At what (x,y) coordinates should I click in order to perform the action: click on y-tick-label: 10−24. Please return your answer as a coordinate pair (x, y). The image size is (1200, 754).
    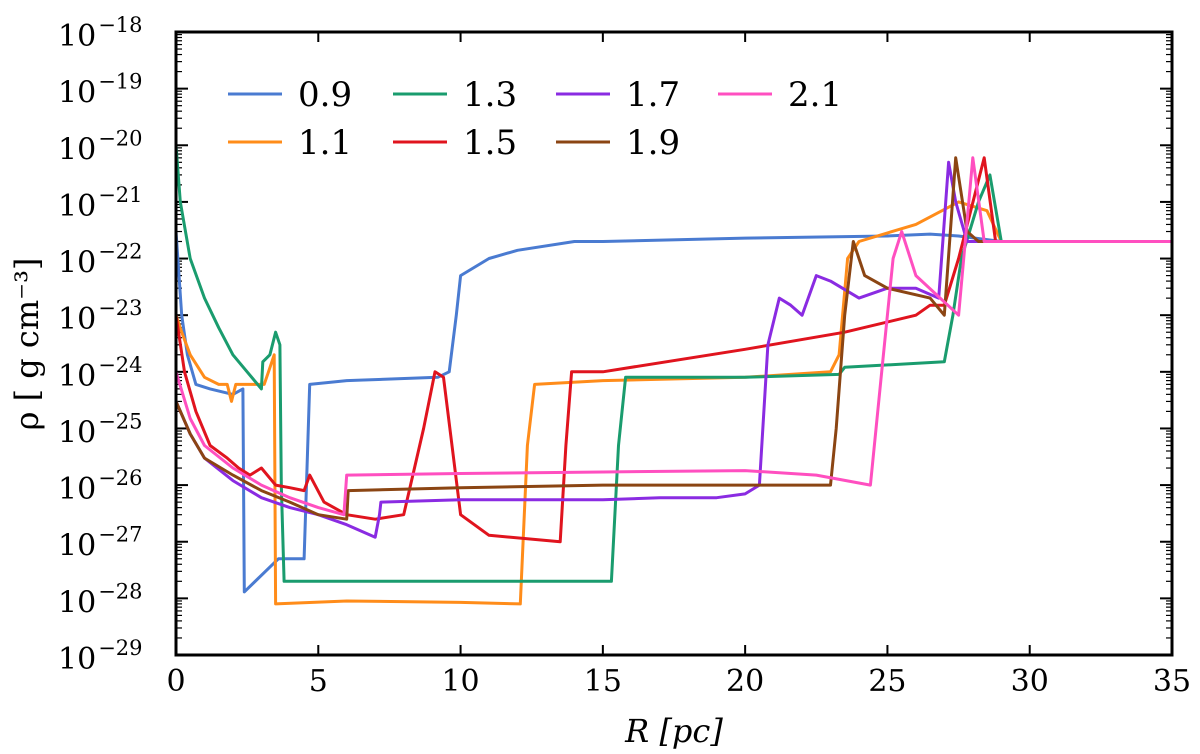
    Looking at the image, I should click on (100, 373).